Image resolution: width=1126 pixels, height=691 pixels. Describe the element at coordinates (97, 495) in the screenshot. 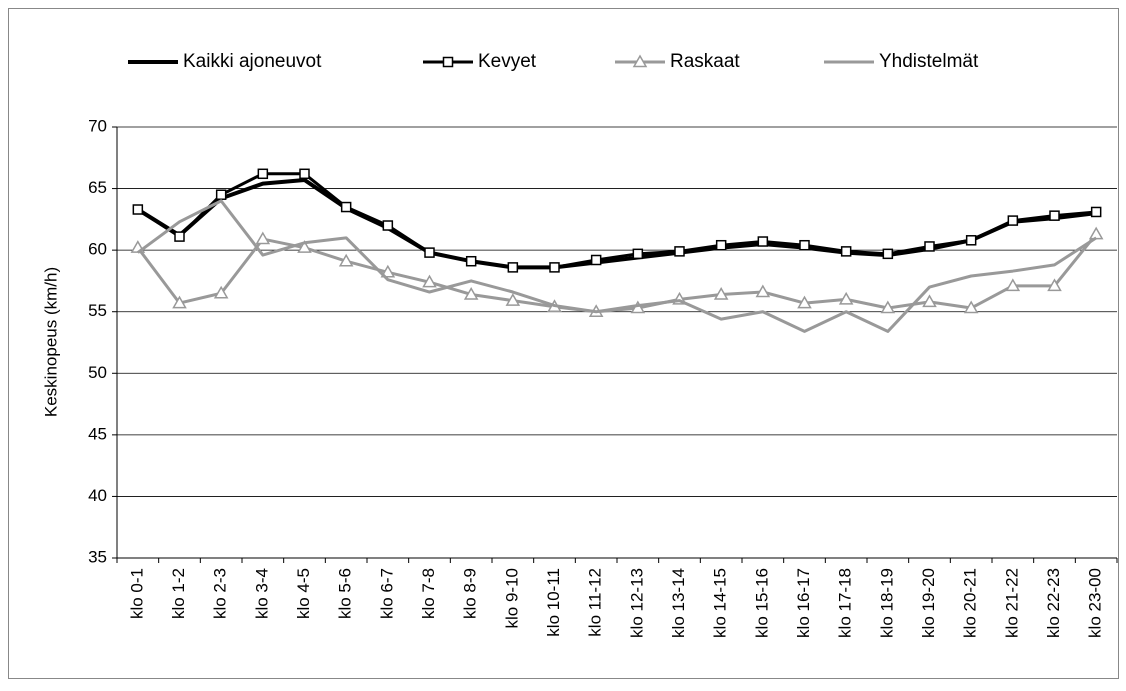

I see `y-tick-label: 40` at that location.